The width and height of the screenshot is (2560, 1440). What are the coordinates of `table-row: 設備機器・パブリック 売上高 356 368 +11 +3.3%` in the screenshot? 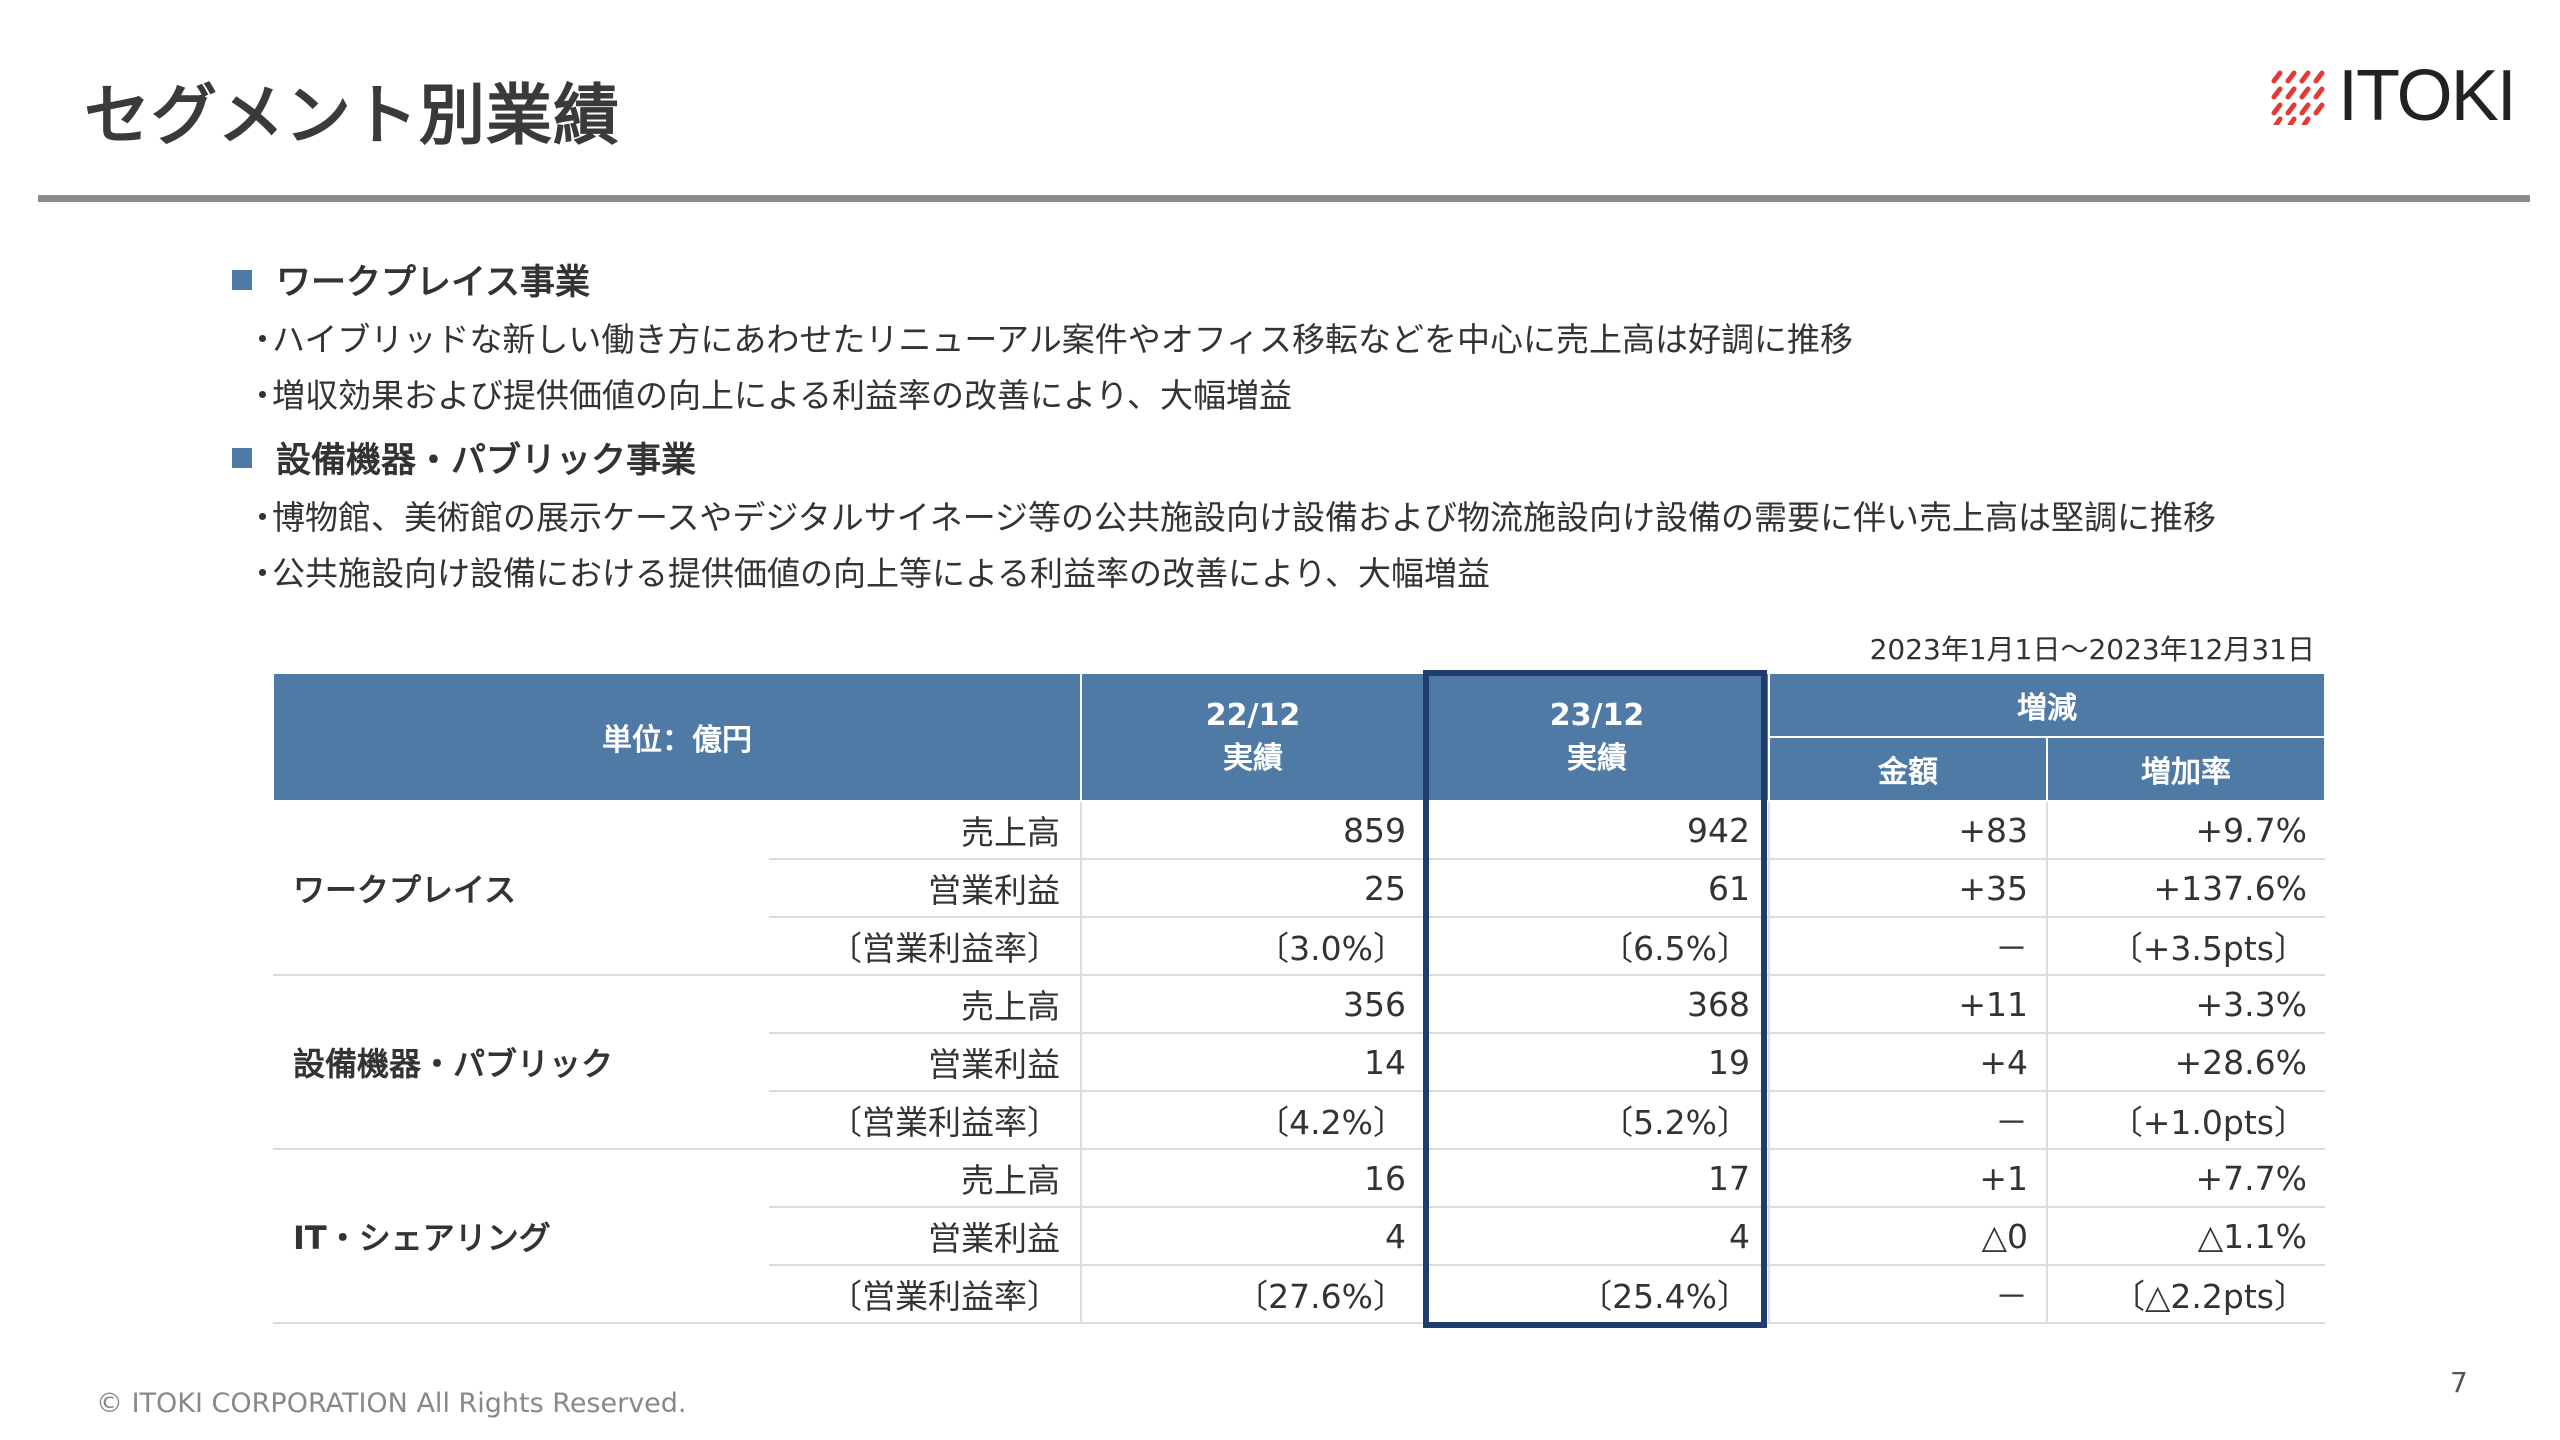 It's located at (1299, 1062).